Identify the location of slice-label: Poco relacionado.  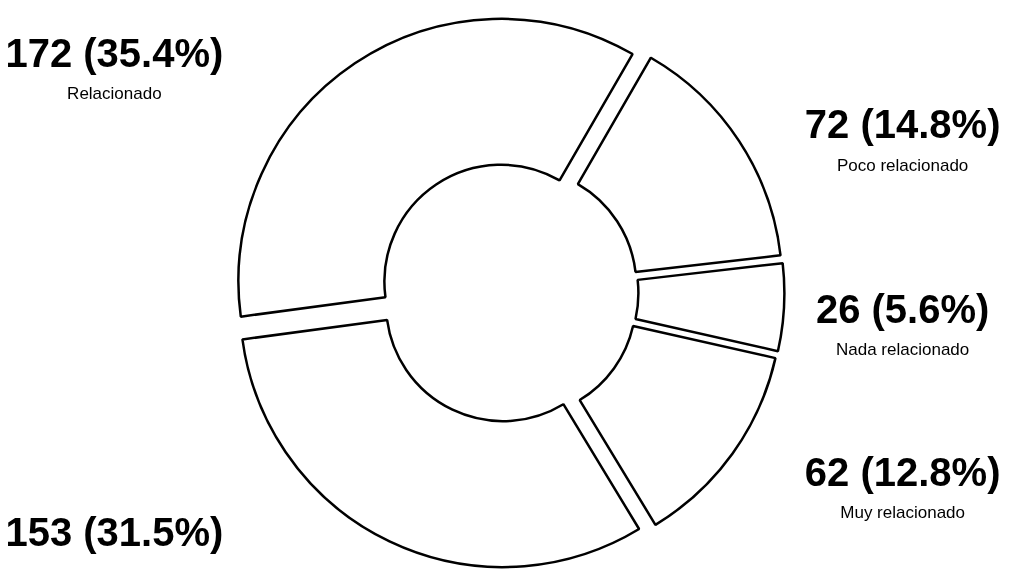
(902, 165).